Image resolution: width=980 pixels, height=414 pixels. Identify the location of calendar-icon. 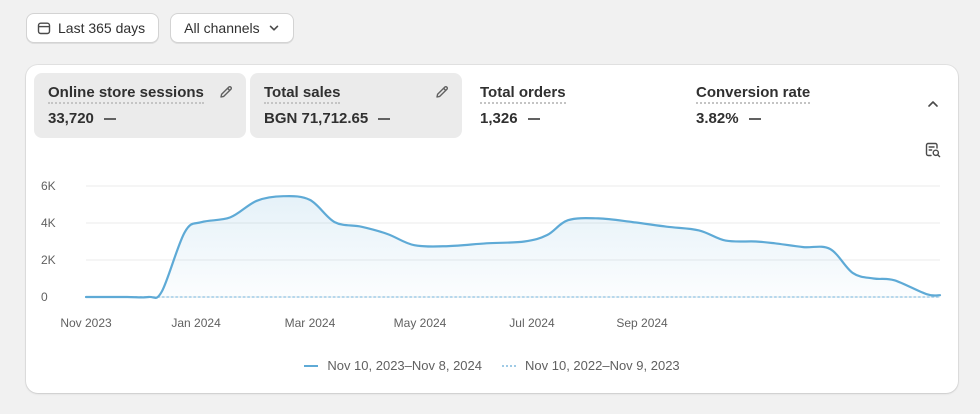
(44, 28).